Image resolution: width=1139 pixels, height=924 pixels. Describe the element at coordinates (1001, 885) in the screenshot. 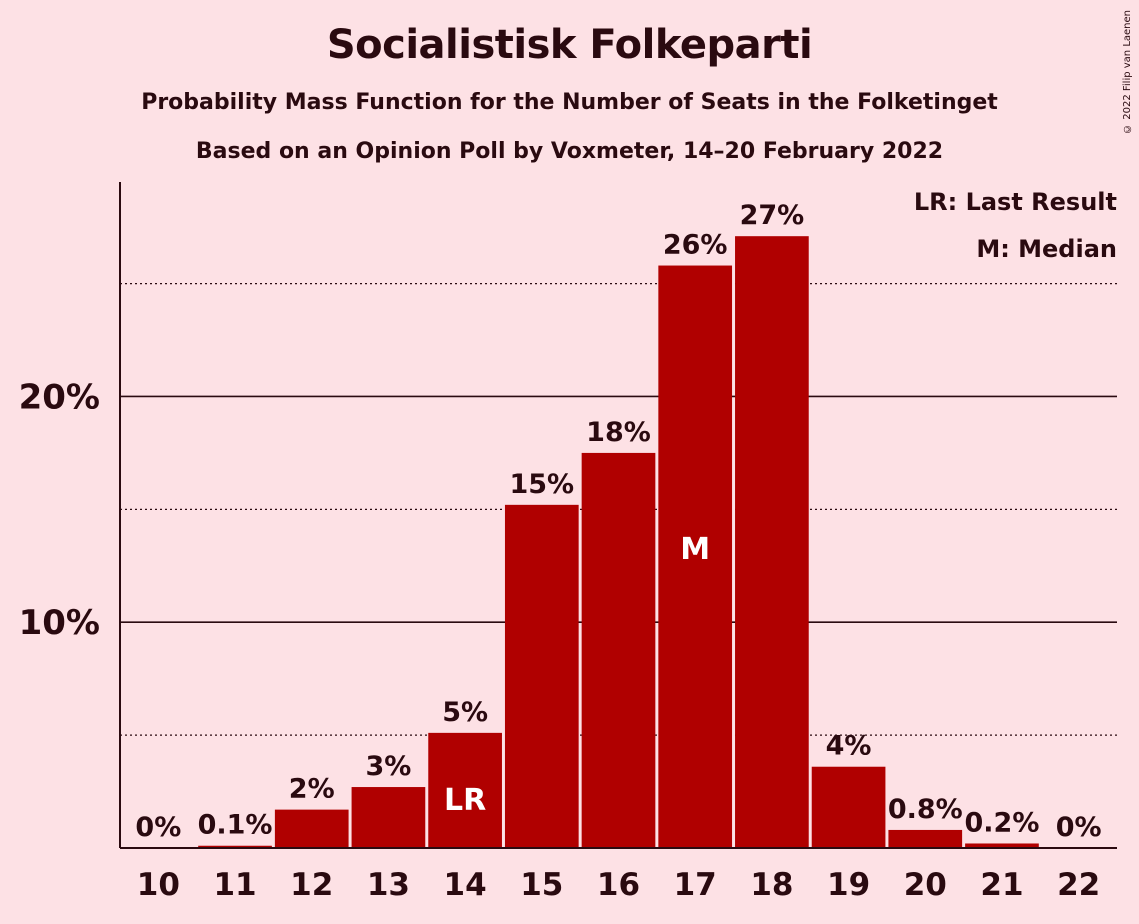

I see `x-tick-label: 21` at that location.